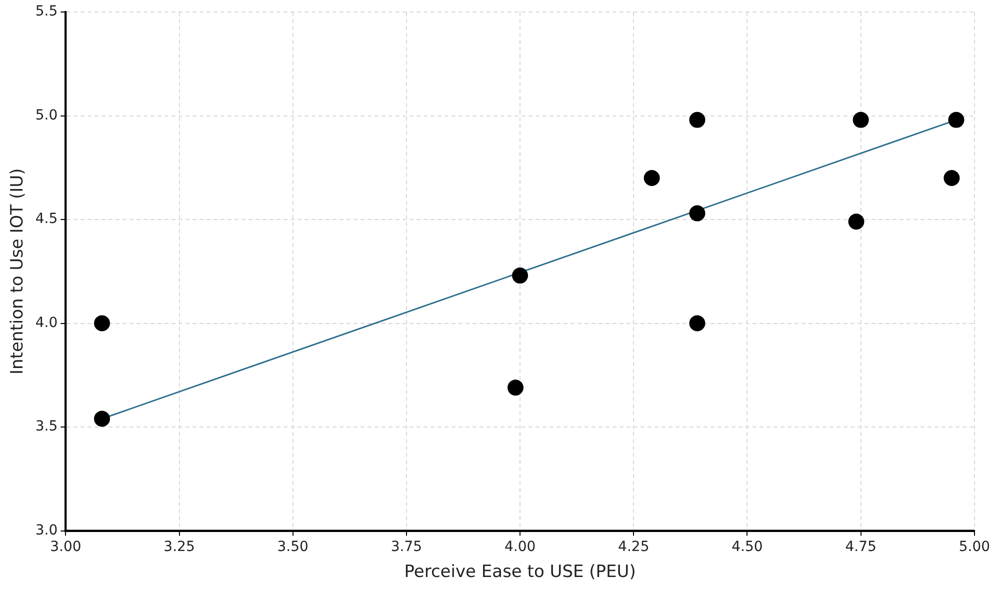 The width and height of the screenshot is (993, 589). What do you see at coordinates (46, 12) in the screenshot?
I see `y-tick-label: 5.5` at bounding box center [46, 12].